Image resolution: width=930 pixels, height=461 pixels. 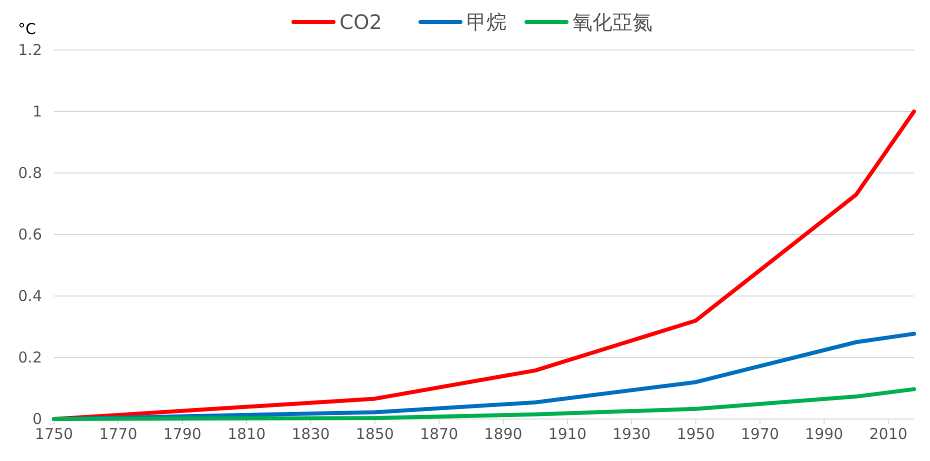 I want to click on x-tick-label: 1890, so click(x=503, y=434).